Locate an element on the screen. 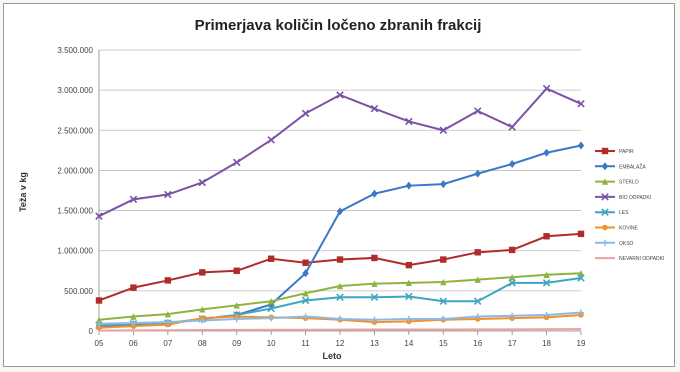  legend-item: NEVARNI ODPADKI is located at coordinates (629, 259).